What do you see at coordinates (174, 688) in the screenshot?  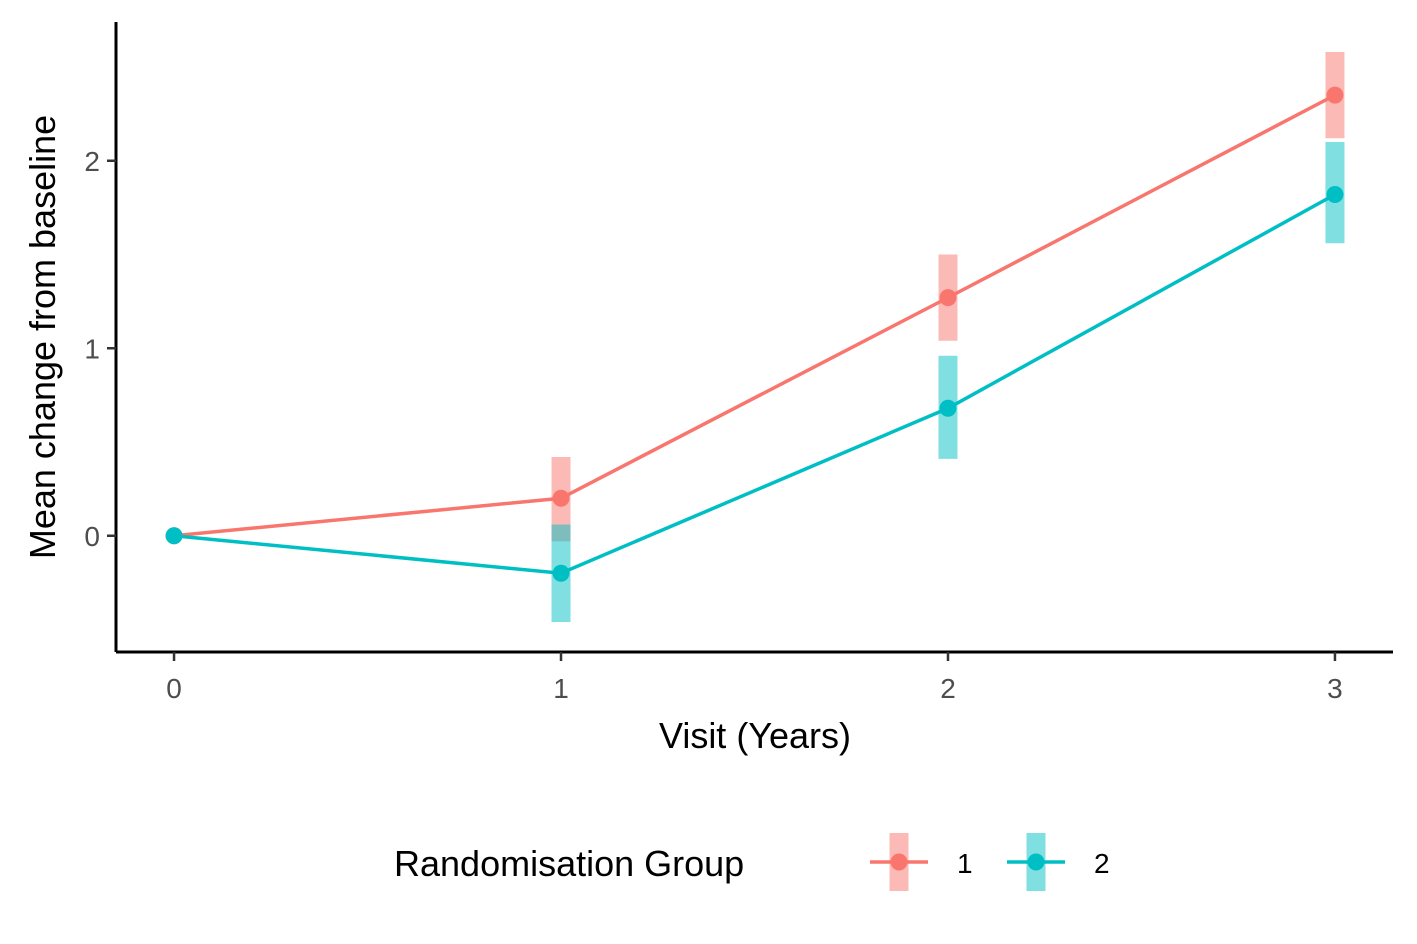 I see `x-tick-label-0: 0` at bounding box center [174, 688].